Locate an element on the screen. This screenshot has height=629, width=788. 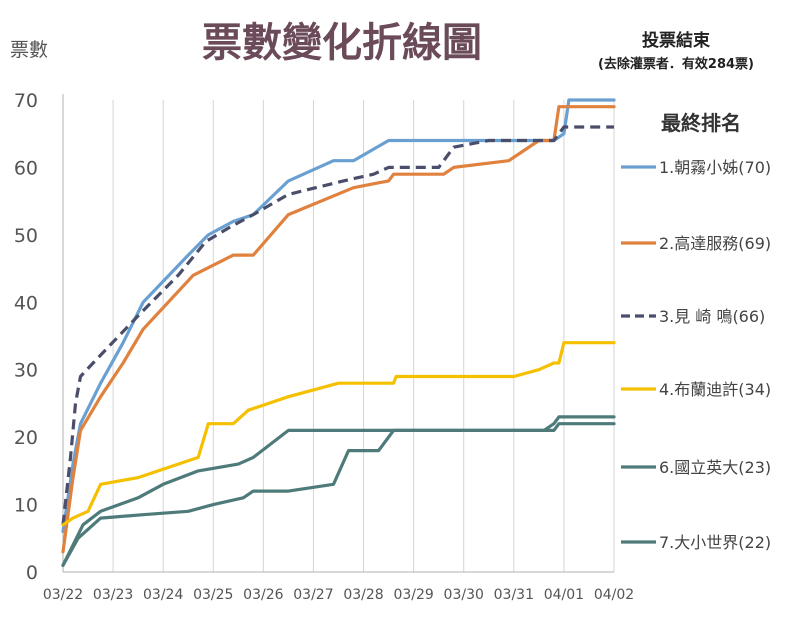
legend-title: 最終排名 is located at coordinates (701, 123).